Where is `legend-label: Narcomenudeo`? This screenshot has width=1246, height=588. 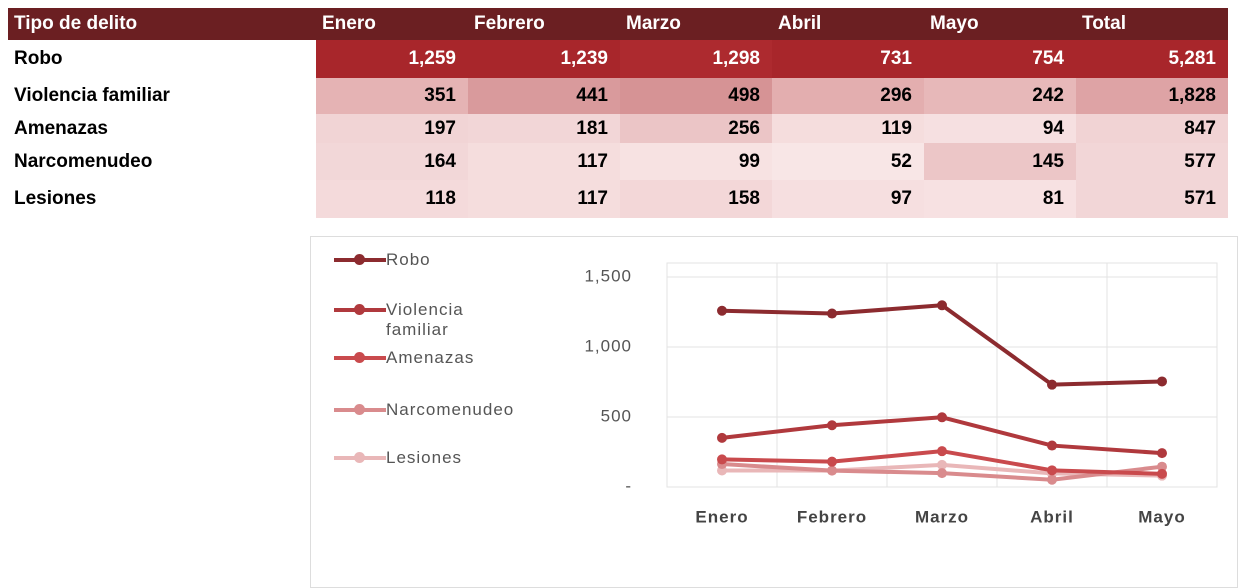 legend-label: Narcomenudeo is located at coordinates (450, 409).